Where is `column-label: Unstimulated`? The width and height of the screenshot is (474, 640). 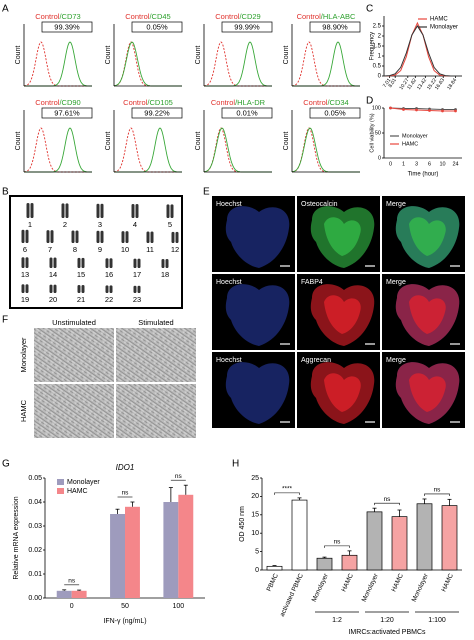
column-label: Unstimulated is located at coordinates (74, 322).